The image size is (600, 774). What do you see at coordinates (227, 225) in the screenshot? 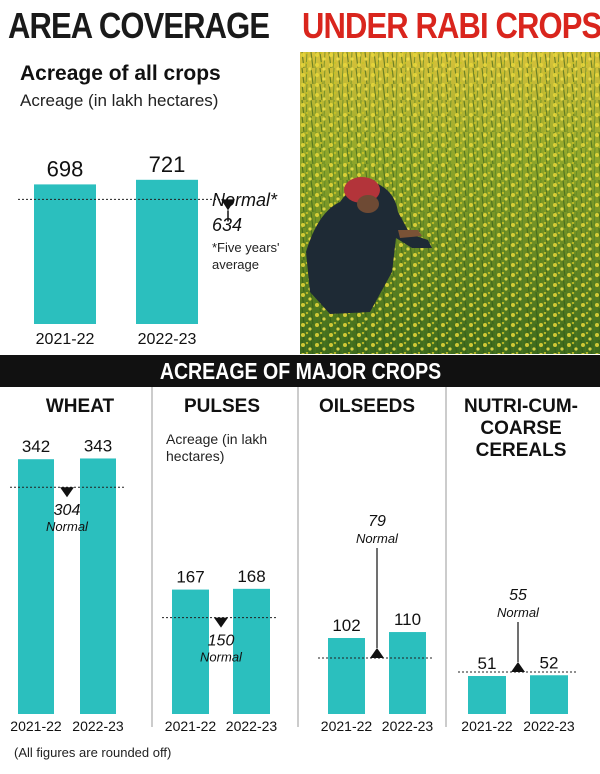
I see `normal-value: 634` at bounding box center [227, 225].